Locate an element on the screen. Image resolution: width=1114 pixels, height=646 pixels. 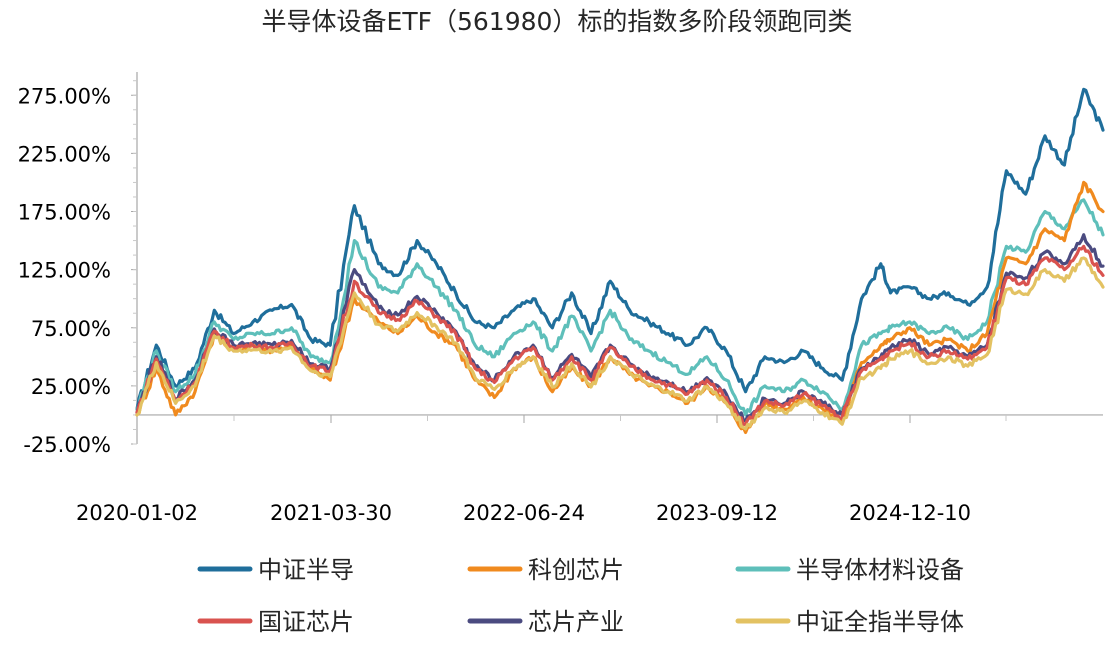
legend-label: 芯片产业 is located at coordinates (576, 622).